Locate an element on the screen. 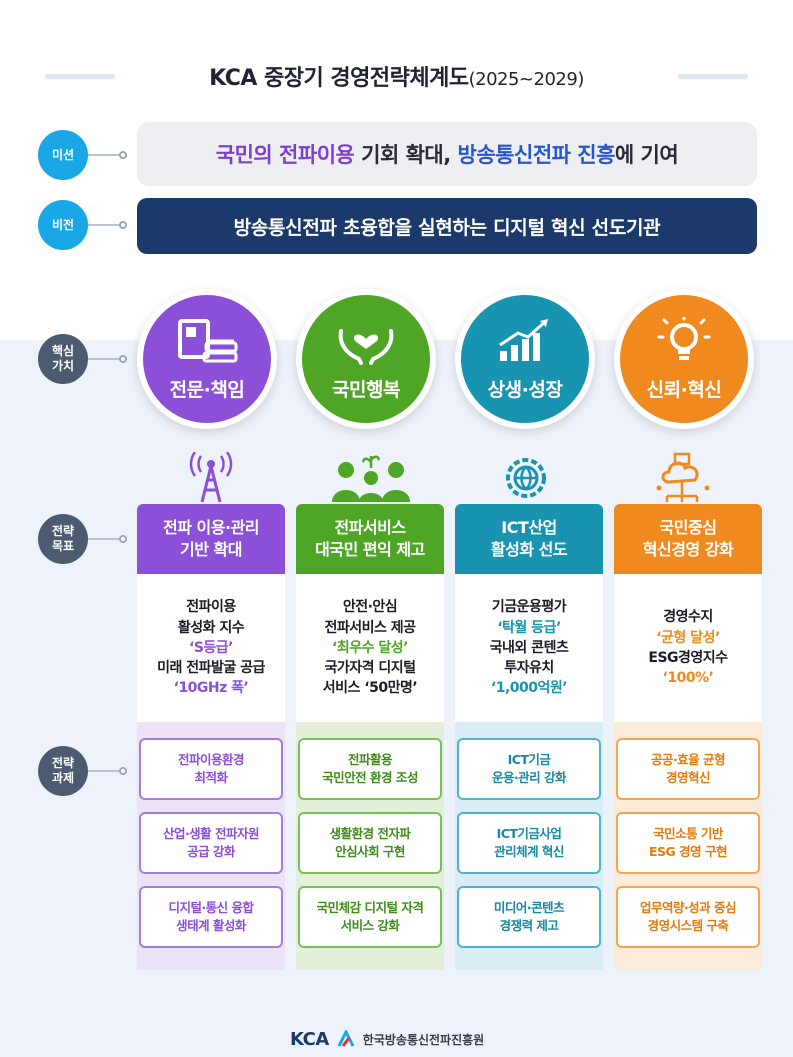 This screenshot has height=1057, width=793. organization-name: 한국방송통신전파진흥원 is located at coordinates (423, 1039).